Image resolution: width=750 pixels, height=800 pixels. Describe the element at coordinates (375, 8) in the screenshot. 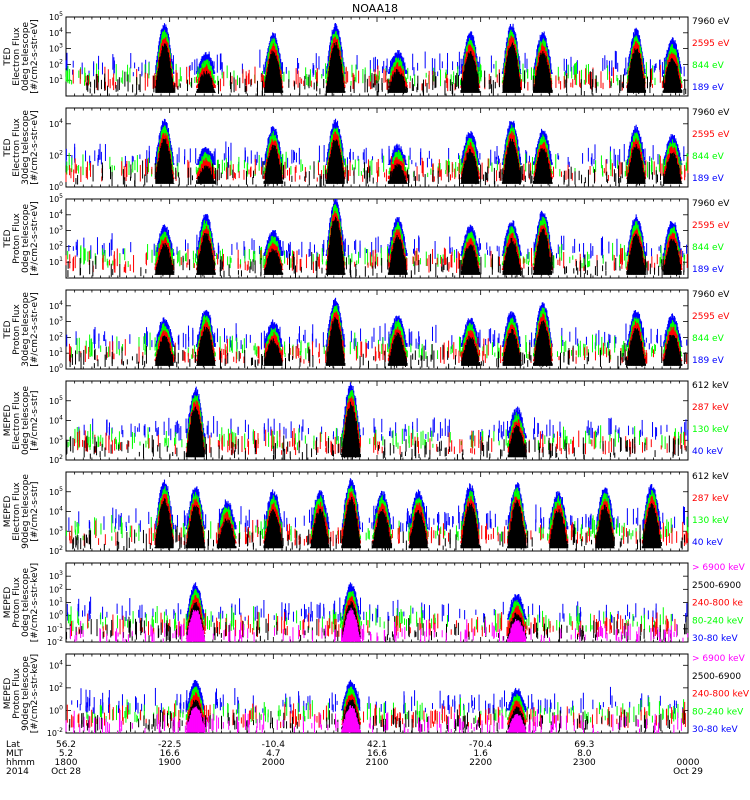

I see `chart-title: NOAA18` at that location.